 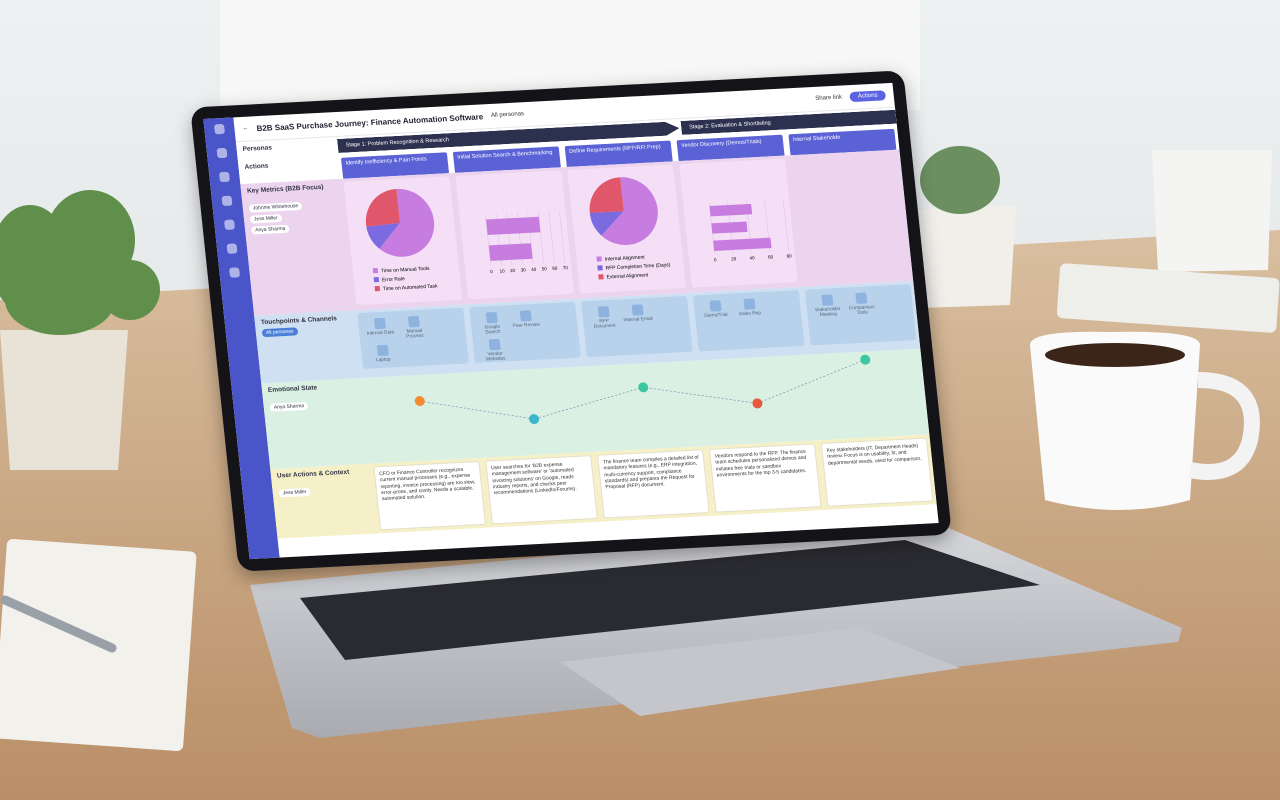 What do you see at coordinates (277, 483) in the screenshot?
I see `break` at bounding box center [277, 483].